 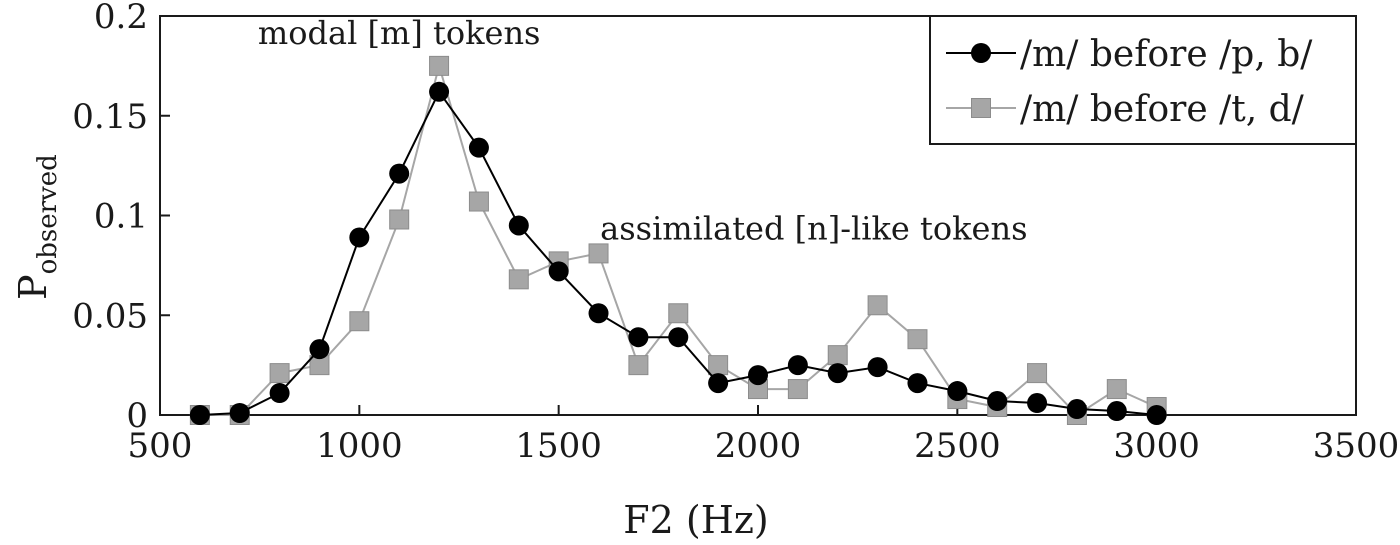 I want to click on x-tick-label: 3000, so click(x=1156, y=446).